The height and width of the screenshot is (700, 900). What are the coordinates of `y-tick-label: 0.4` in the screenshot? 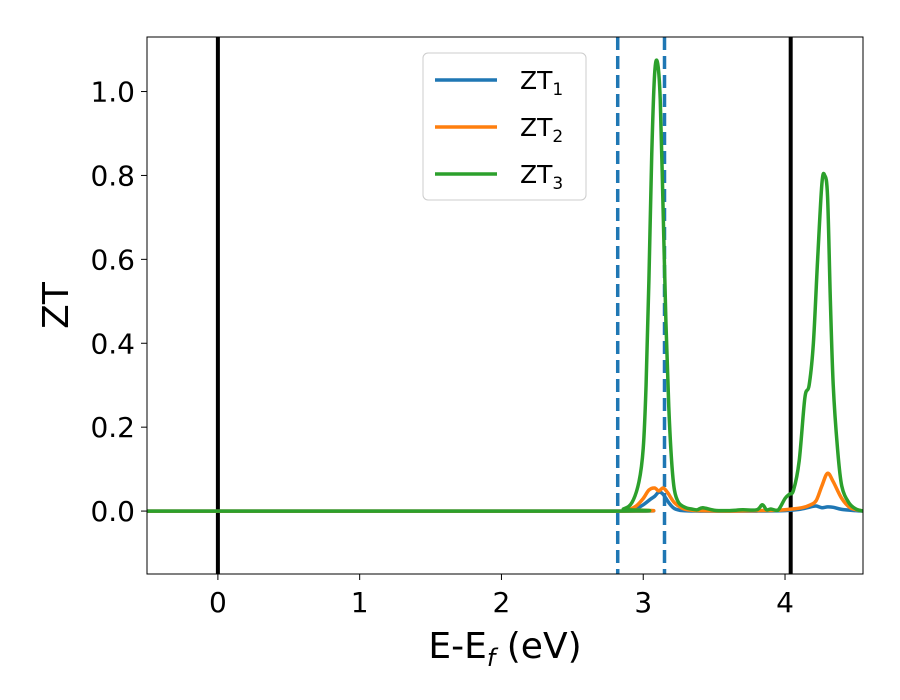 It's located at (112, 343).